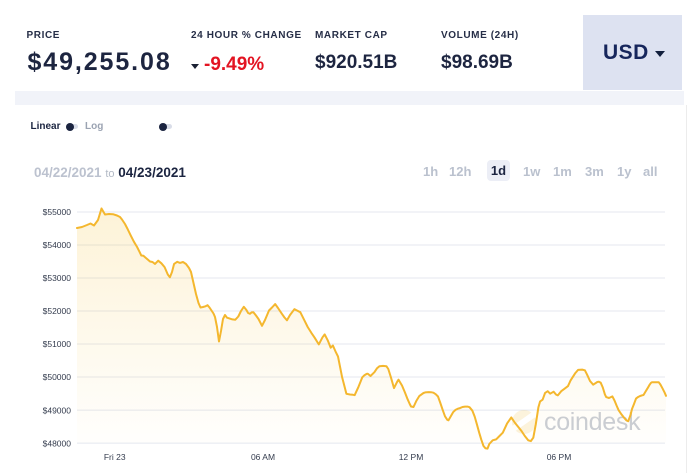 The width and height of the screenshot is (700, 473). Describe the element at coordinates (57, 245) in the screenshot. I see `svg-text: $54000` at that location.